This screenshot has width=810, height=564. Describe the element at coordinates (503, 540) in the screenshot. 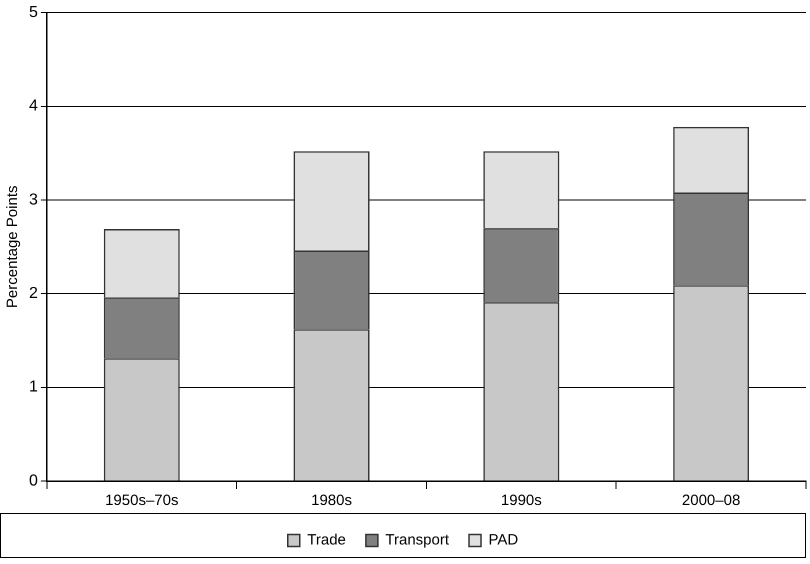

I see `legend-label: PAD` at that location.